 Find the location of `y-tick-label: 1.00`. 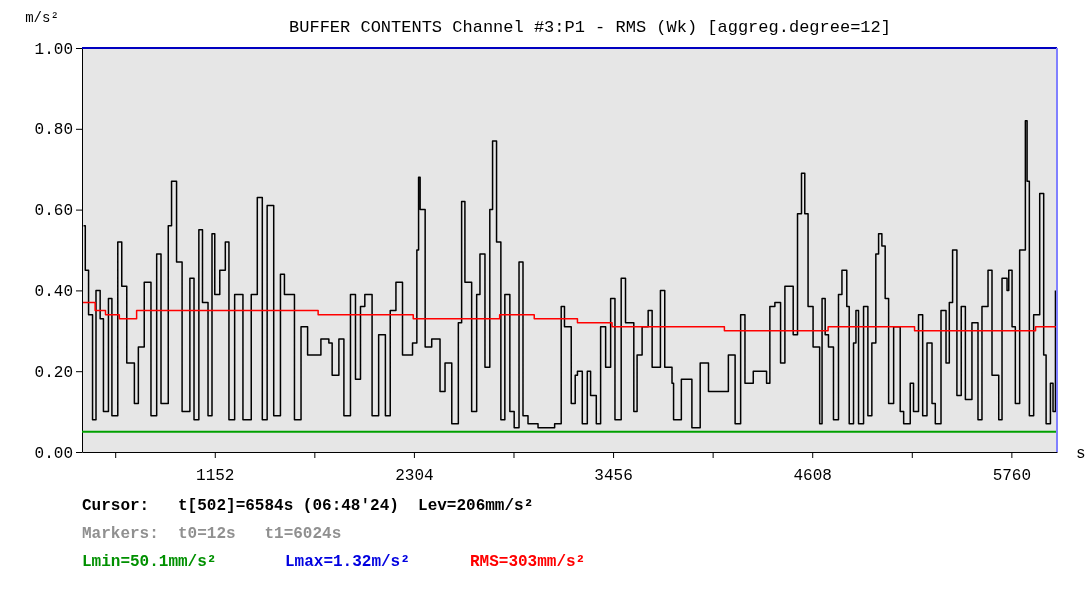

y-tick-label: 1.00 is located at coordinates (53, 49).